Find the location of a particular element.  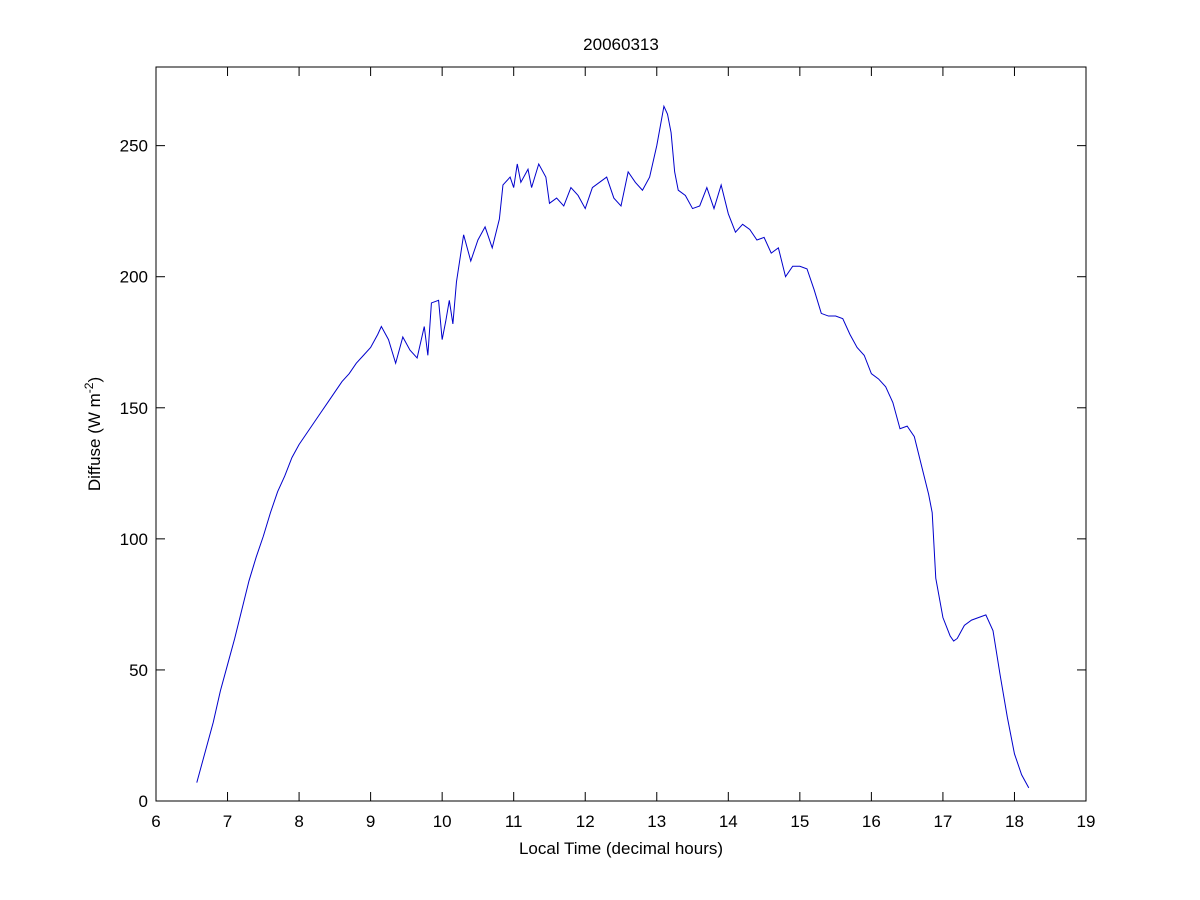

y-tick-label: 150 is located at coordinates (134, 408).